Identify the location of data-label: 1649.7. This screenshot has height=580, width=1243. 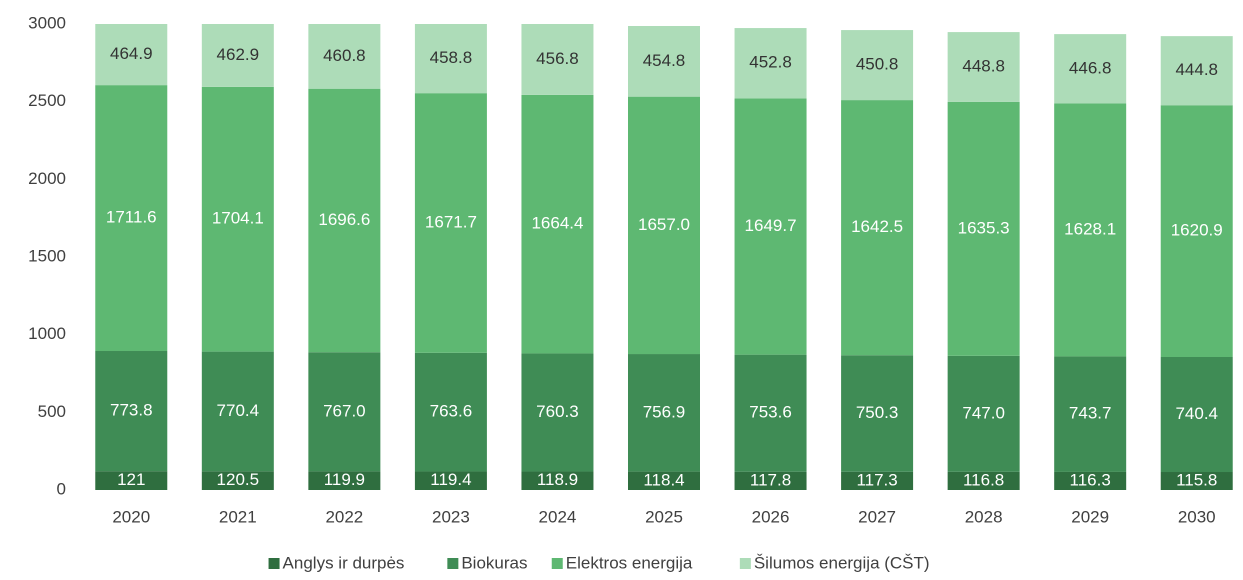
(771, 225).